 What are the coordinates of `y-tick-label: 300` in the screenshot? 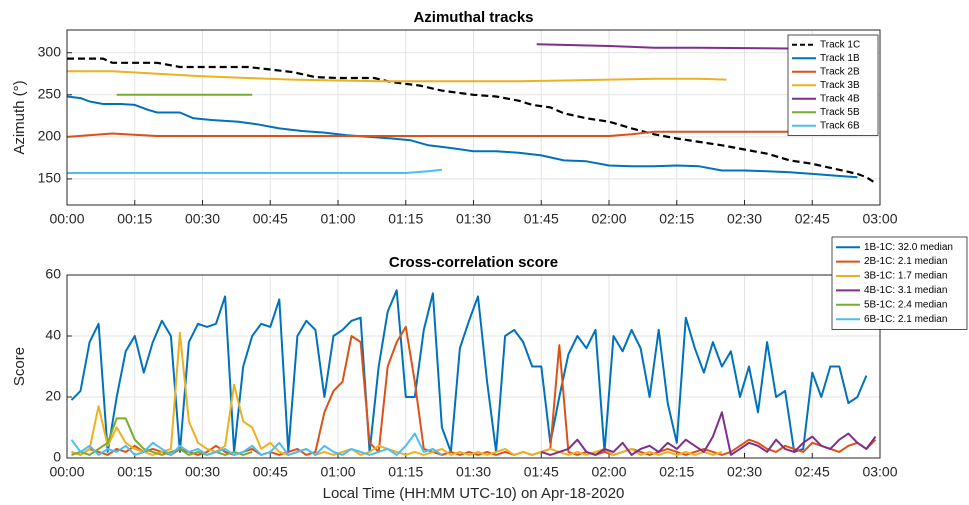 It's located at (50, 51).